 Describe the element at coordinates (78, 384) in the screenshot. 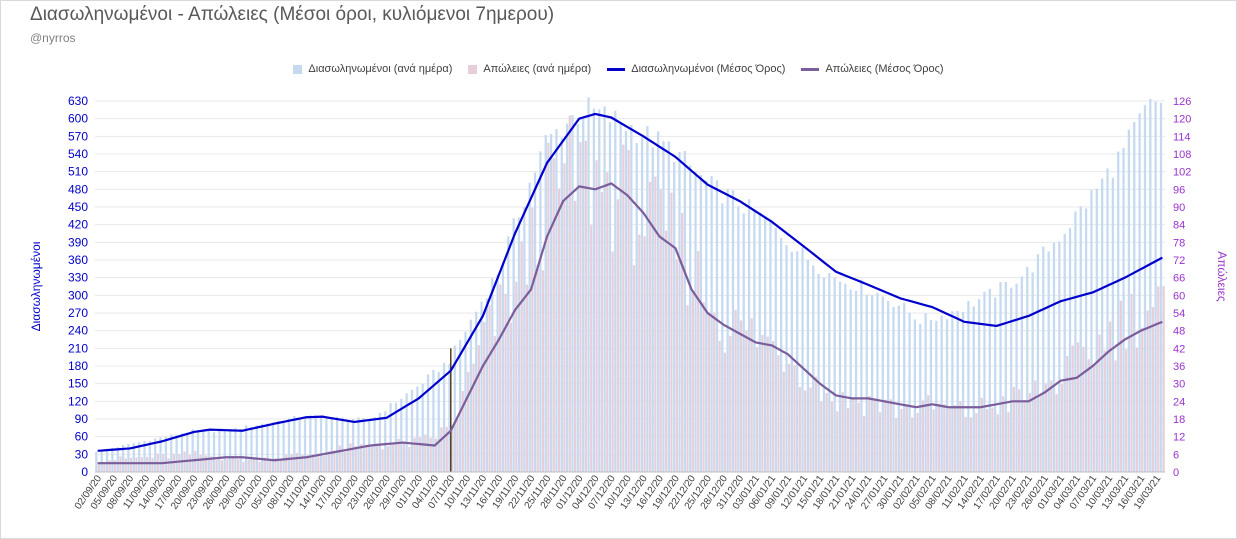

I see `left-axis-tick-label: 150` at that location.